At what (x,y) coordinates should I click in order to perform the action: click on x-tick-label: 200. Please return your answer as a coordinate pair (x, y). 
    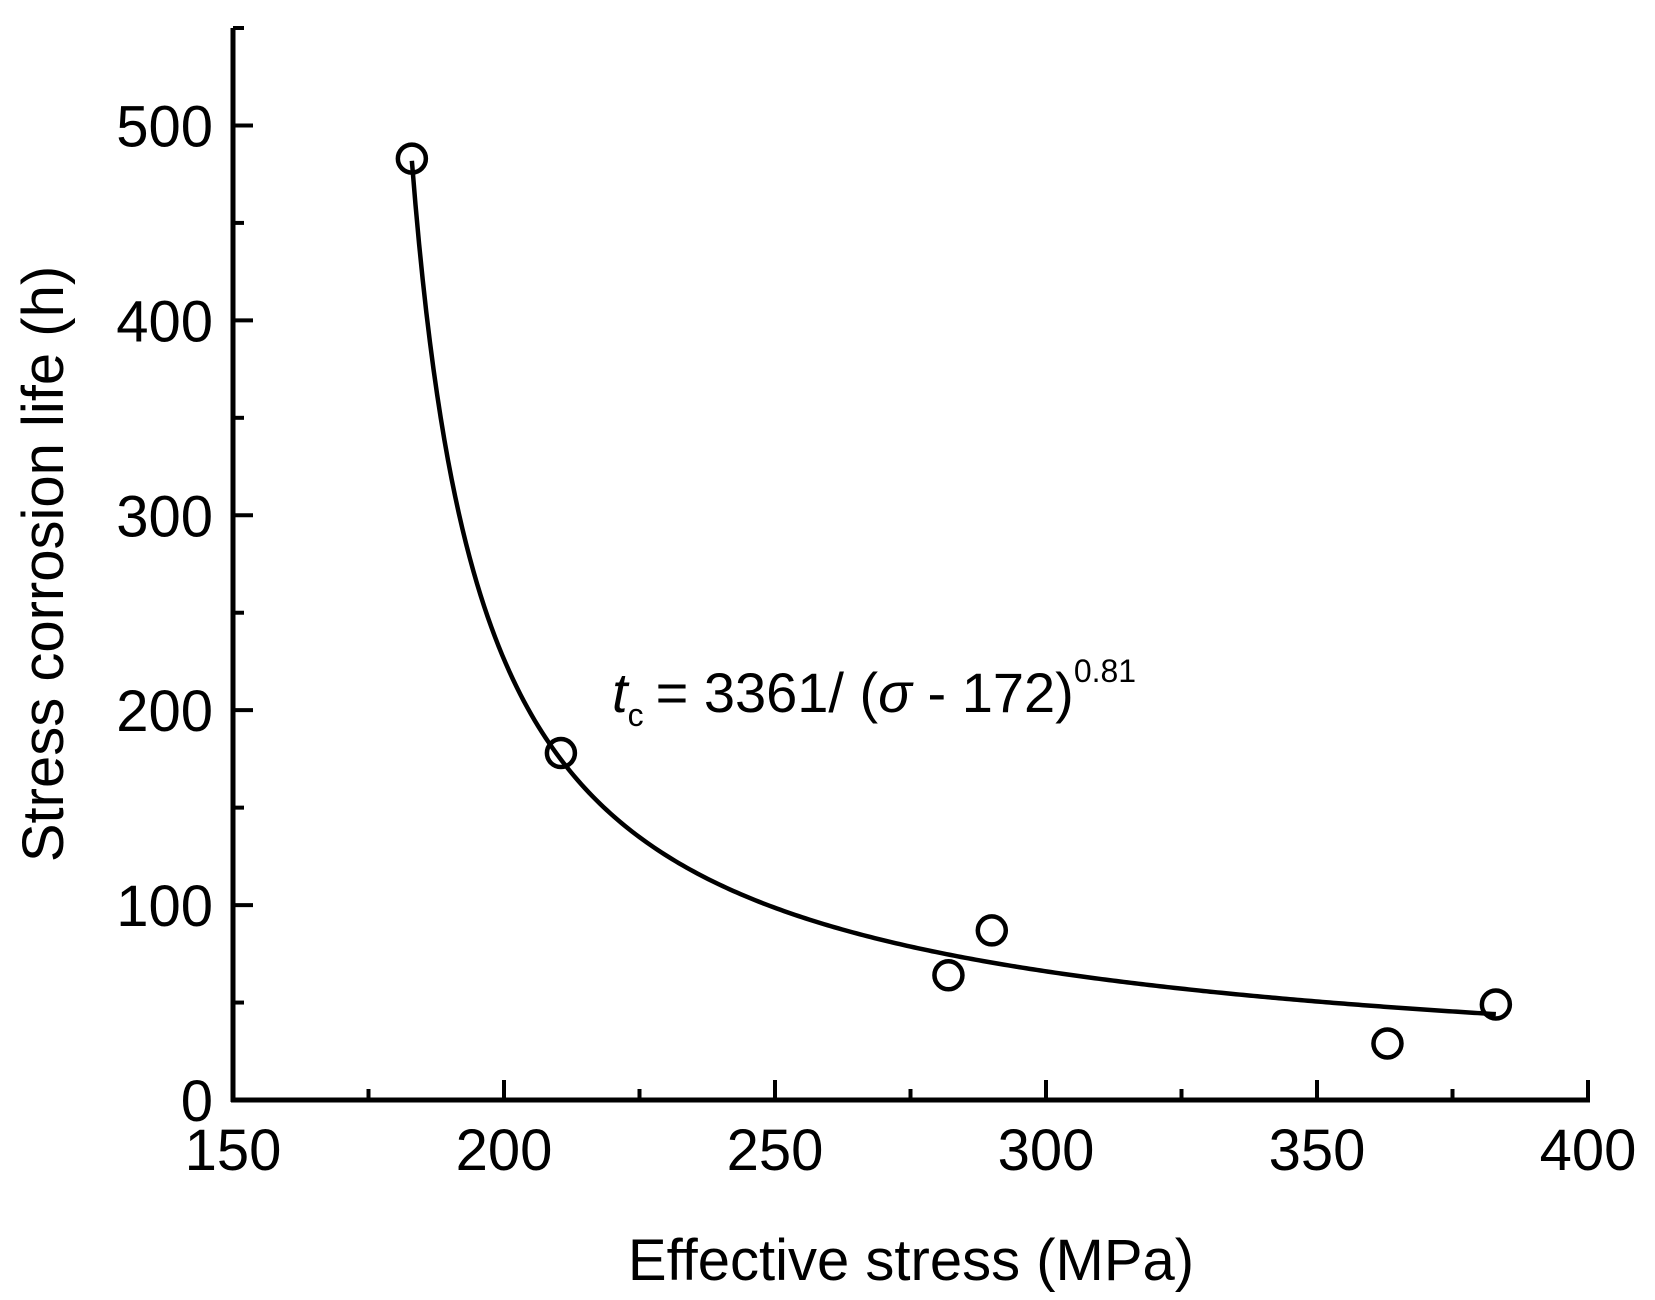
    Looking at the image, I should click on (504, 1150).